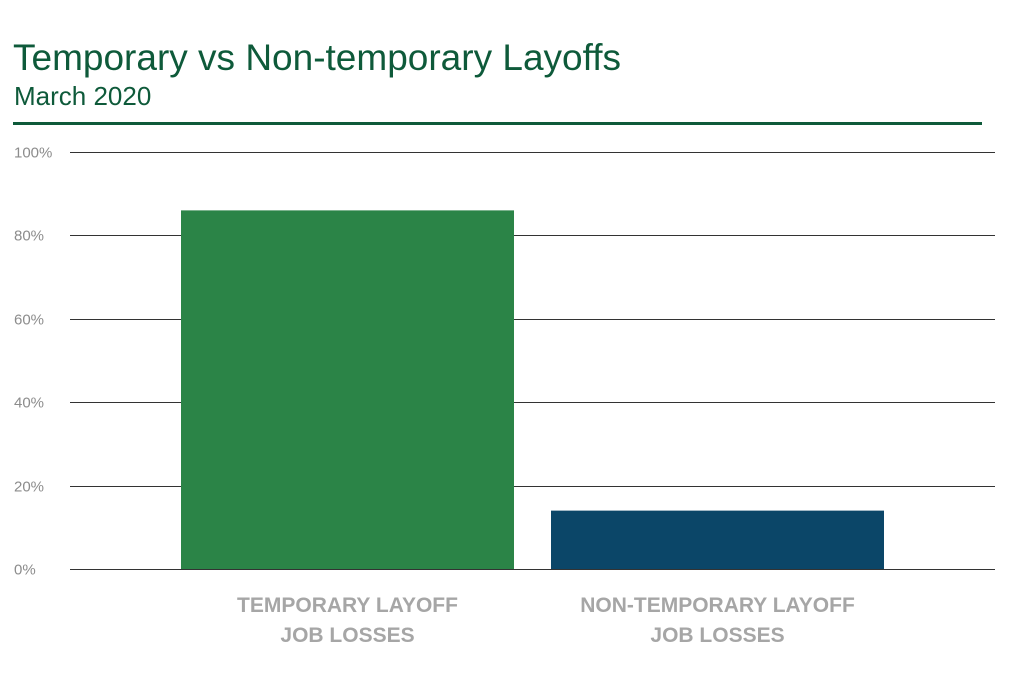 The width and height of the screenshot is (1024, 683). Describe the element at coordinates (33, 362) in the screenshot. I see `y-axis-tick-labels: 0% 20% 40% 60% 80% 100%` at that location.